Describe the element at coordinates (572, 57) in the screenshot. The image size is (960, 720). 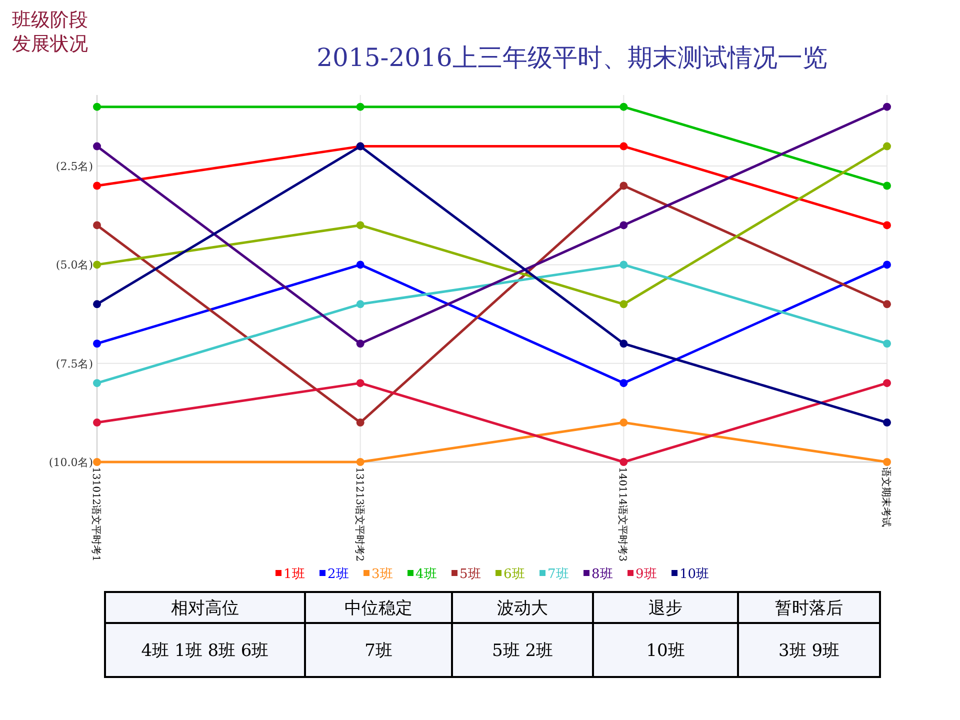
I see `chart-title: 2015-2016上三年级平时、期末测试情况一览` at that location.